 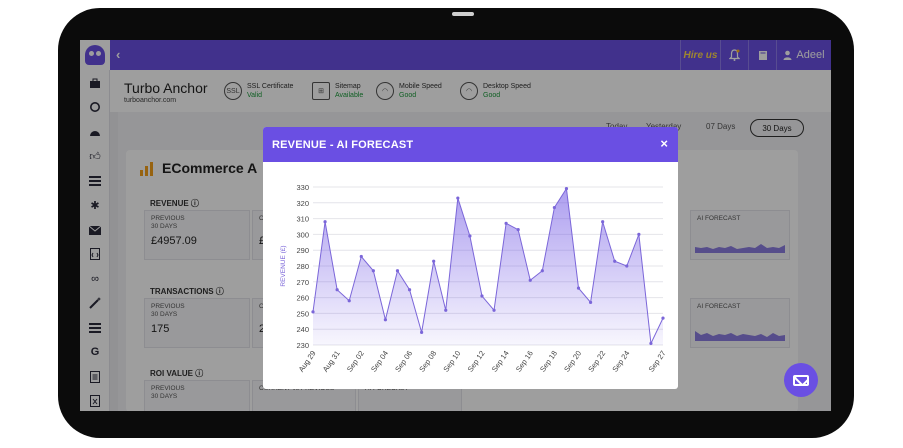 I want to click on sitemap-icon: ⊞, so click(x=321, y=91).